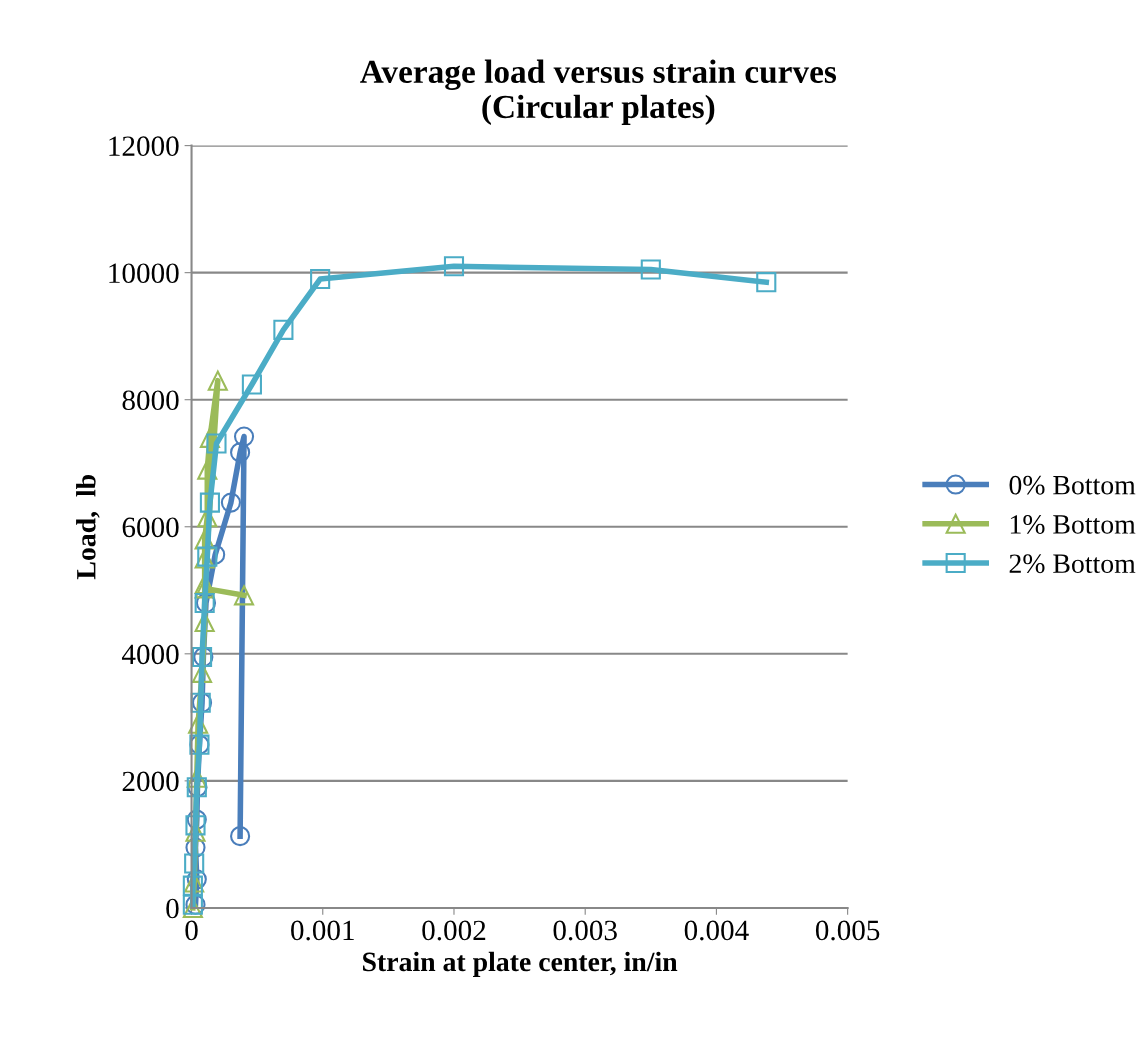 Image resolution: width=1147 pixels, height=1040 pixels. I want to click on x-tick-label: 0.004, so click(716, 930).